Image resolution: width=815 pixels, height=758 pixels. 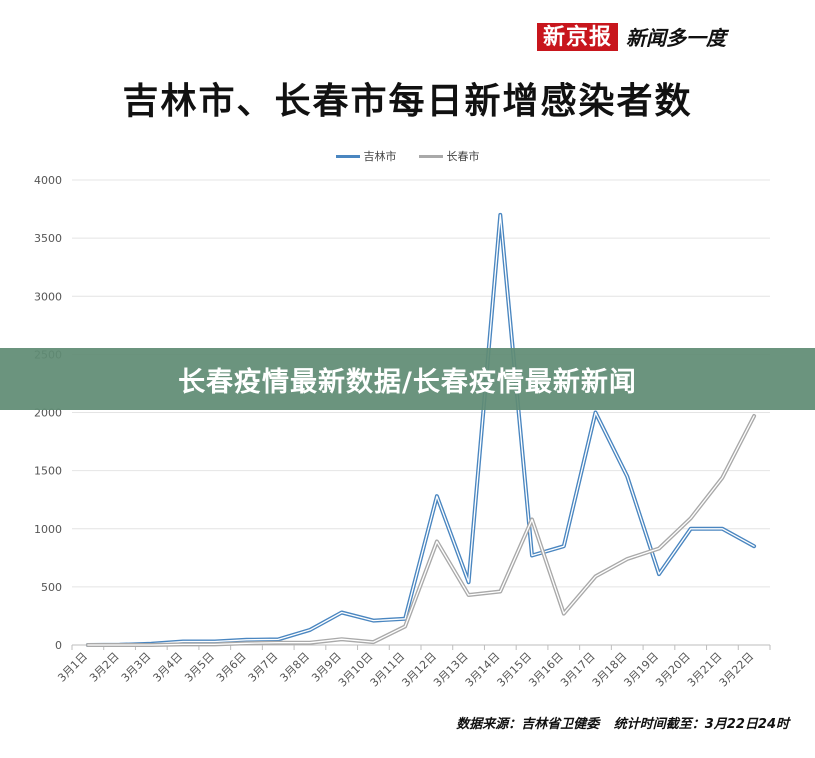 I want to click on banner-text: 长春疫情最新数据/长春疫情最新新闻, so click(x=407, y=382).